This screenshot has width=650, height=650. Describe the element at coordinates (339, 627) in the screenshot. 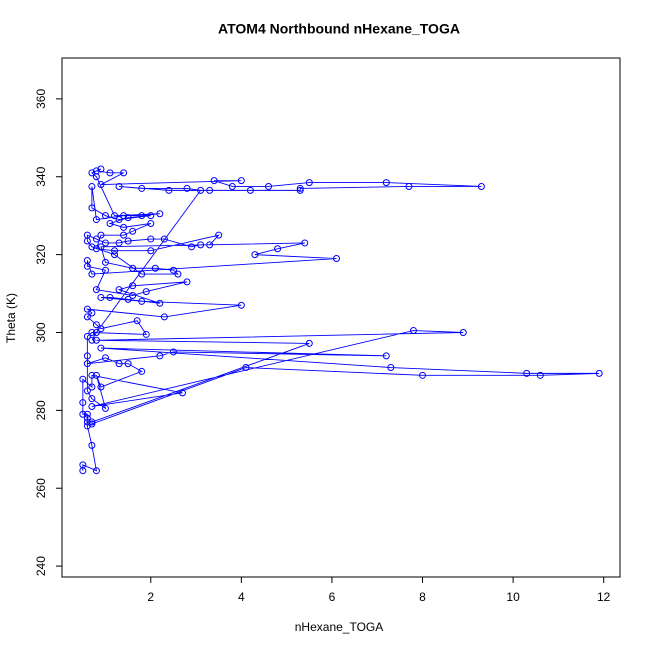

I see `x-axis-label: nHexane_TOGA` at that location.